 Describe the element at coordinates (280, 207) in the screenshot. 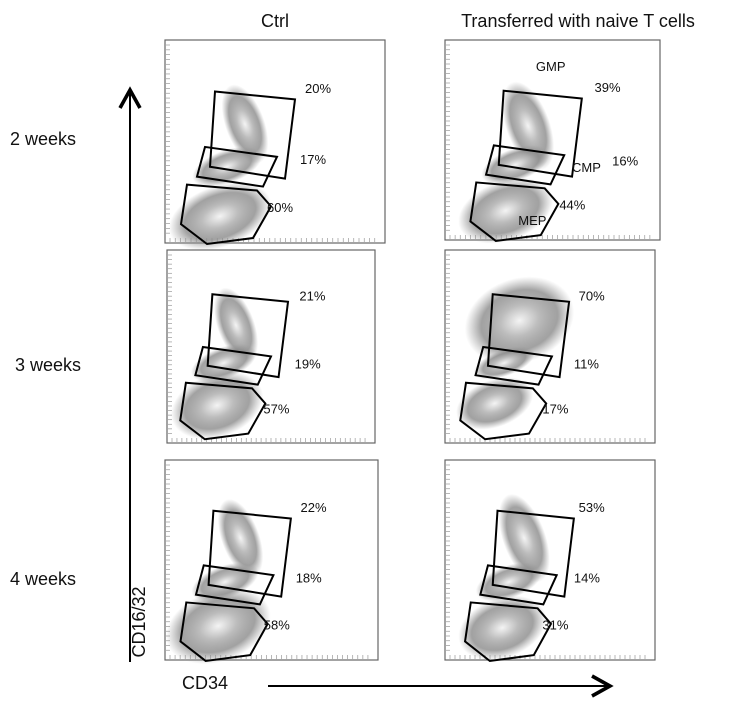

I see `gate-percent: 60%` at that location.